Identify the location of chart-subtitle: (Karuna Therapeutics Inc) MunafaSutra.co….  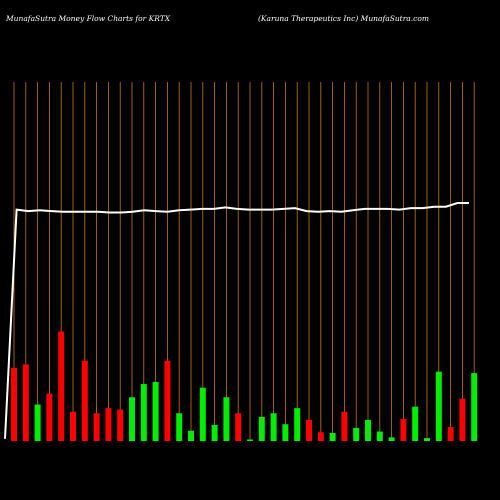
(343, 18).